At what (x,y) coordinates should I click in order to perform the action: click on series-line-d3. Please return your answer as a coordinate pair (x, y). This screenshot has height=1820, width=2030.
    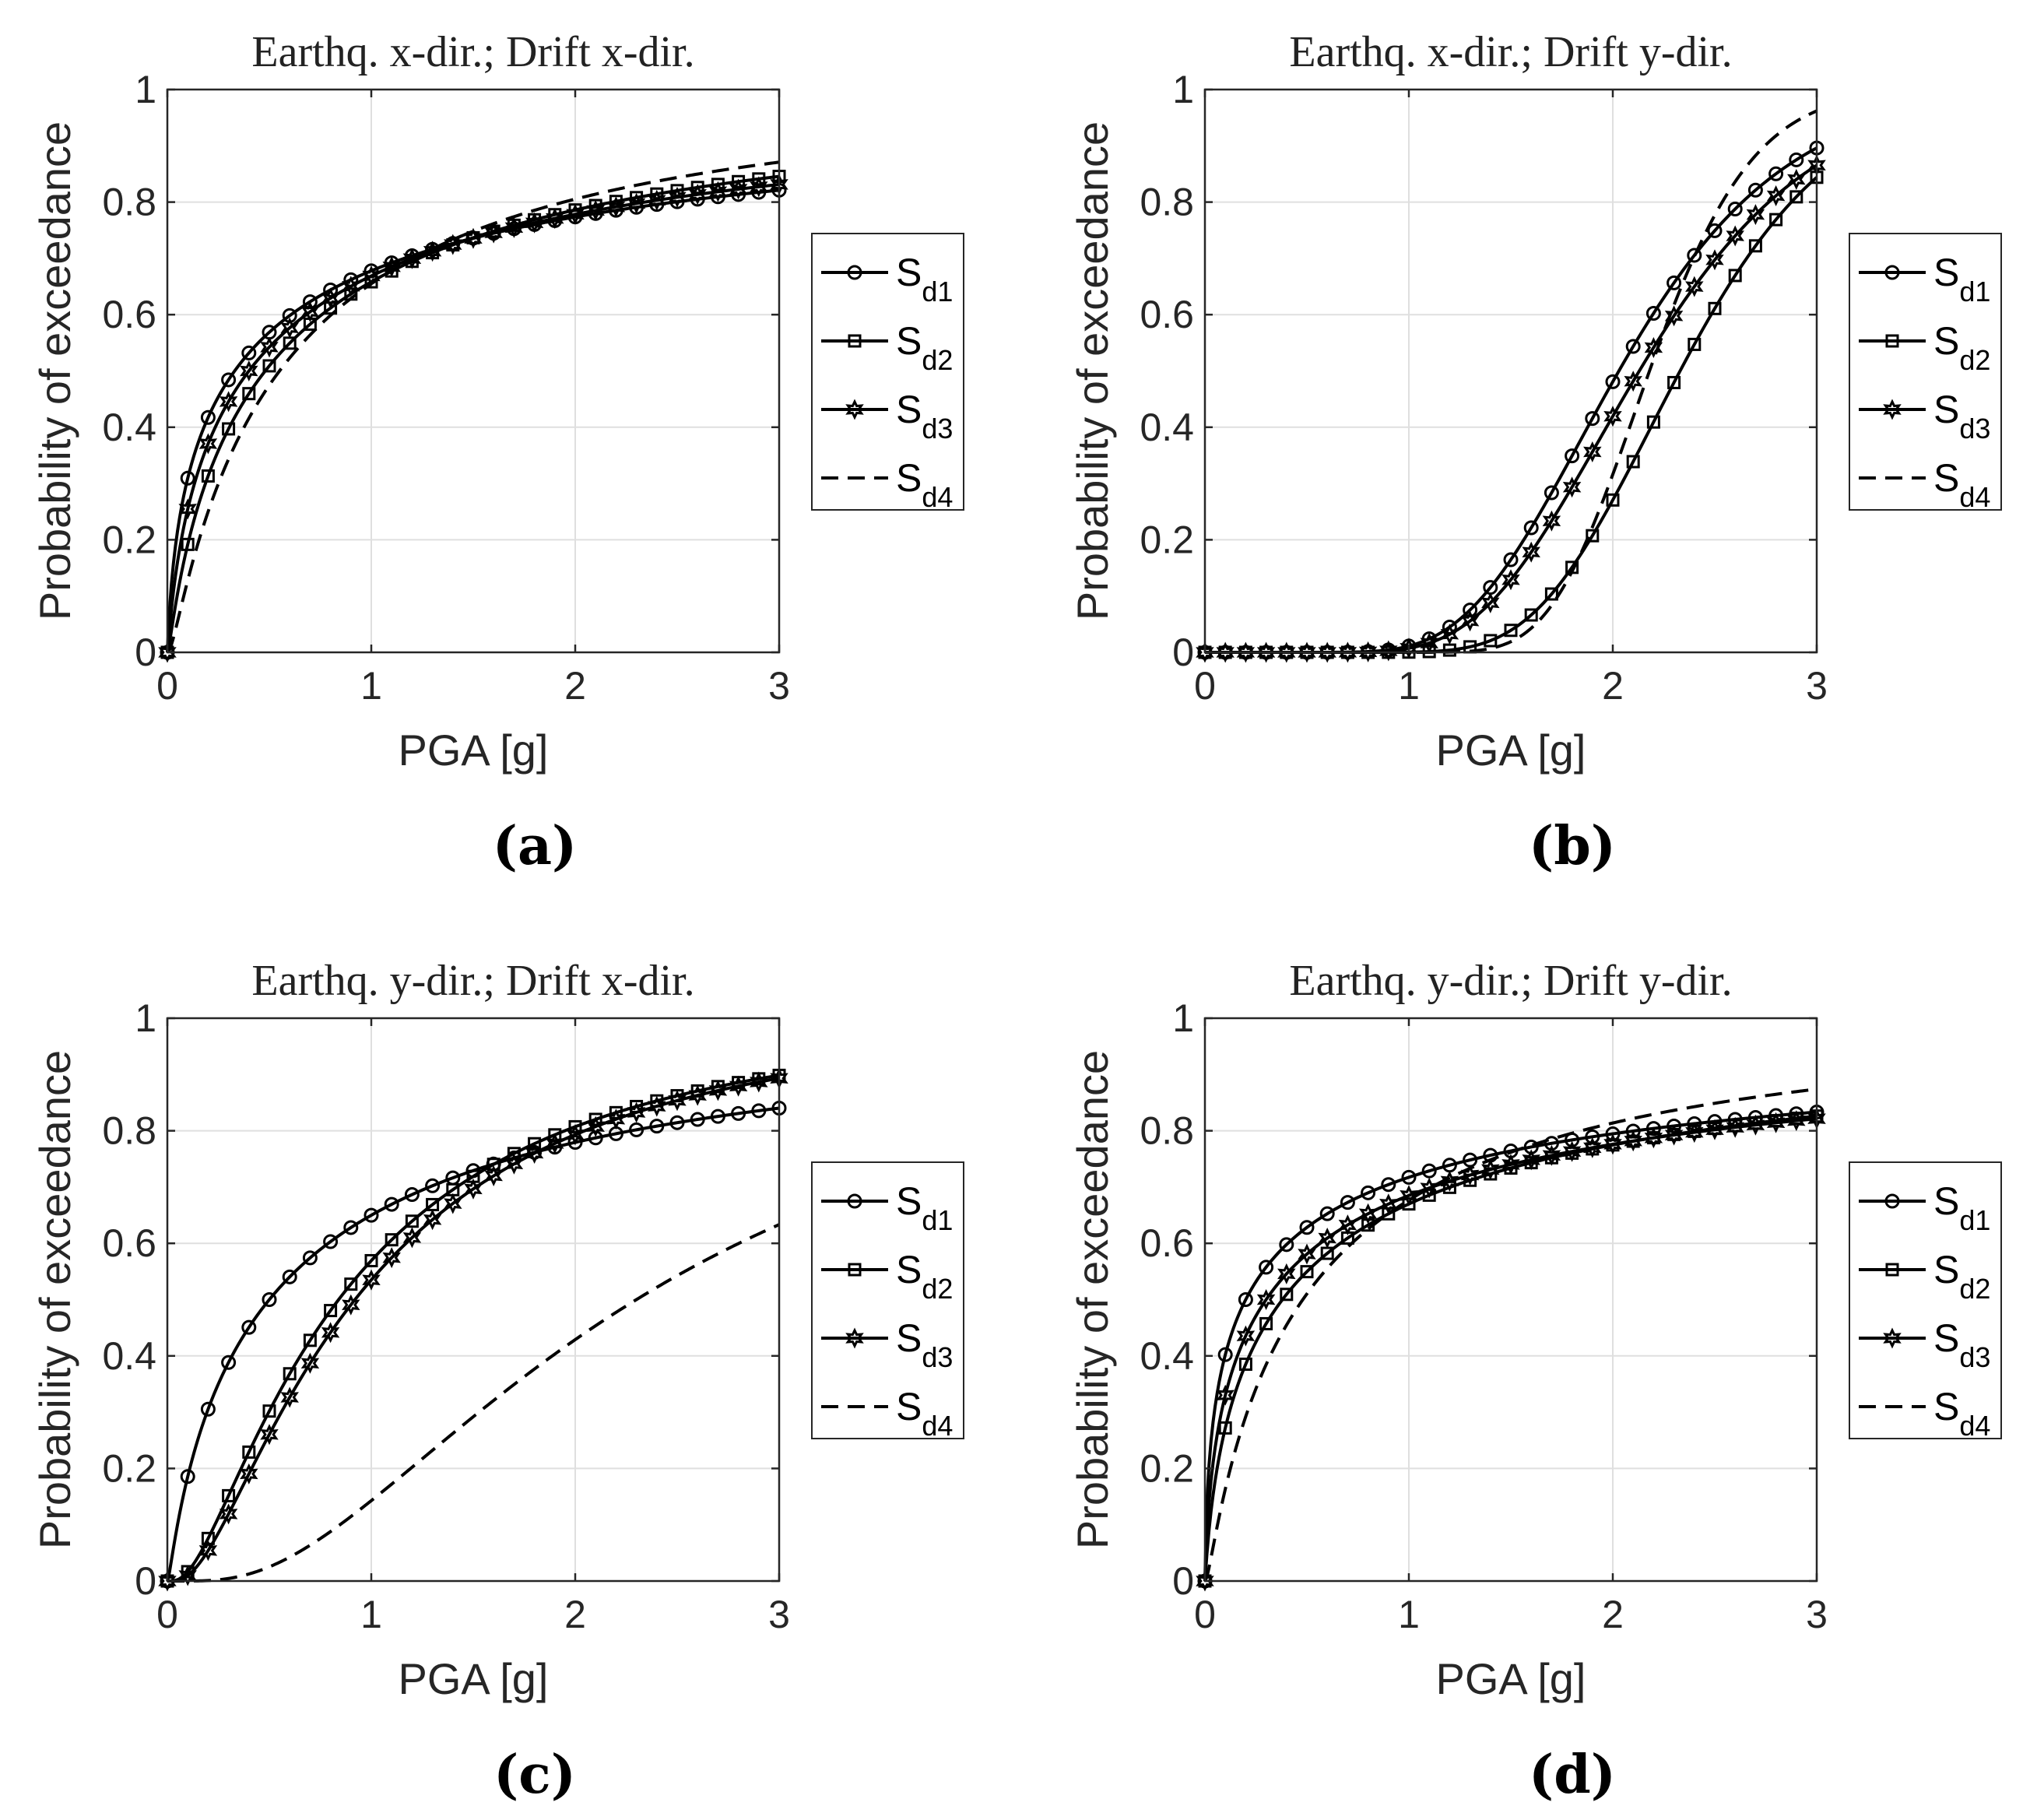
    Looking at the image, I should click on (473, 1330).